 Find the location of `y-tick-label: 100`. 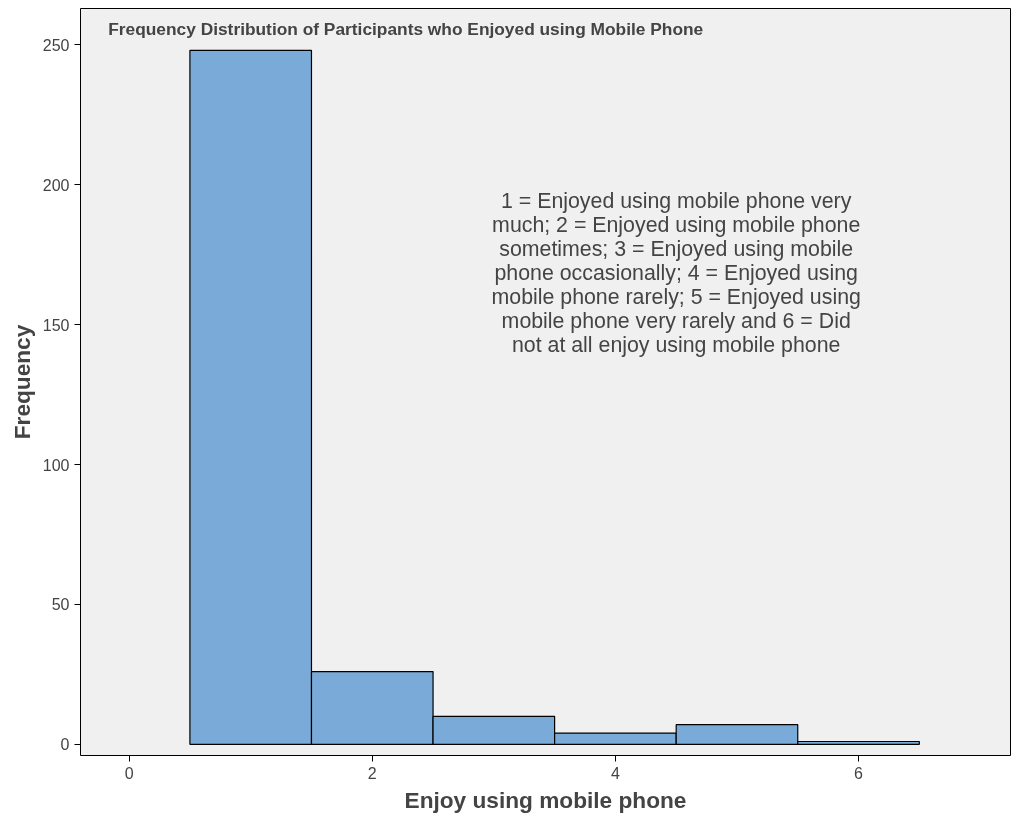

y-tick-label: 100 is located at coordinates (56, 465).